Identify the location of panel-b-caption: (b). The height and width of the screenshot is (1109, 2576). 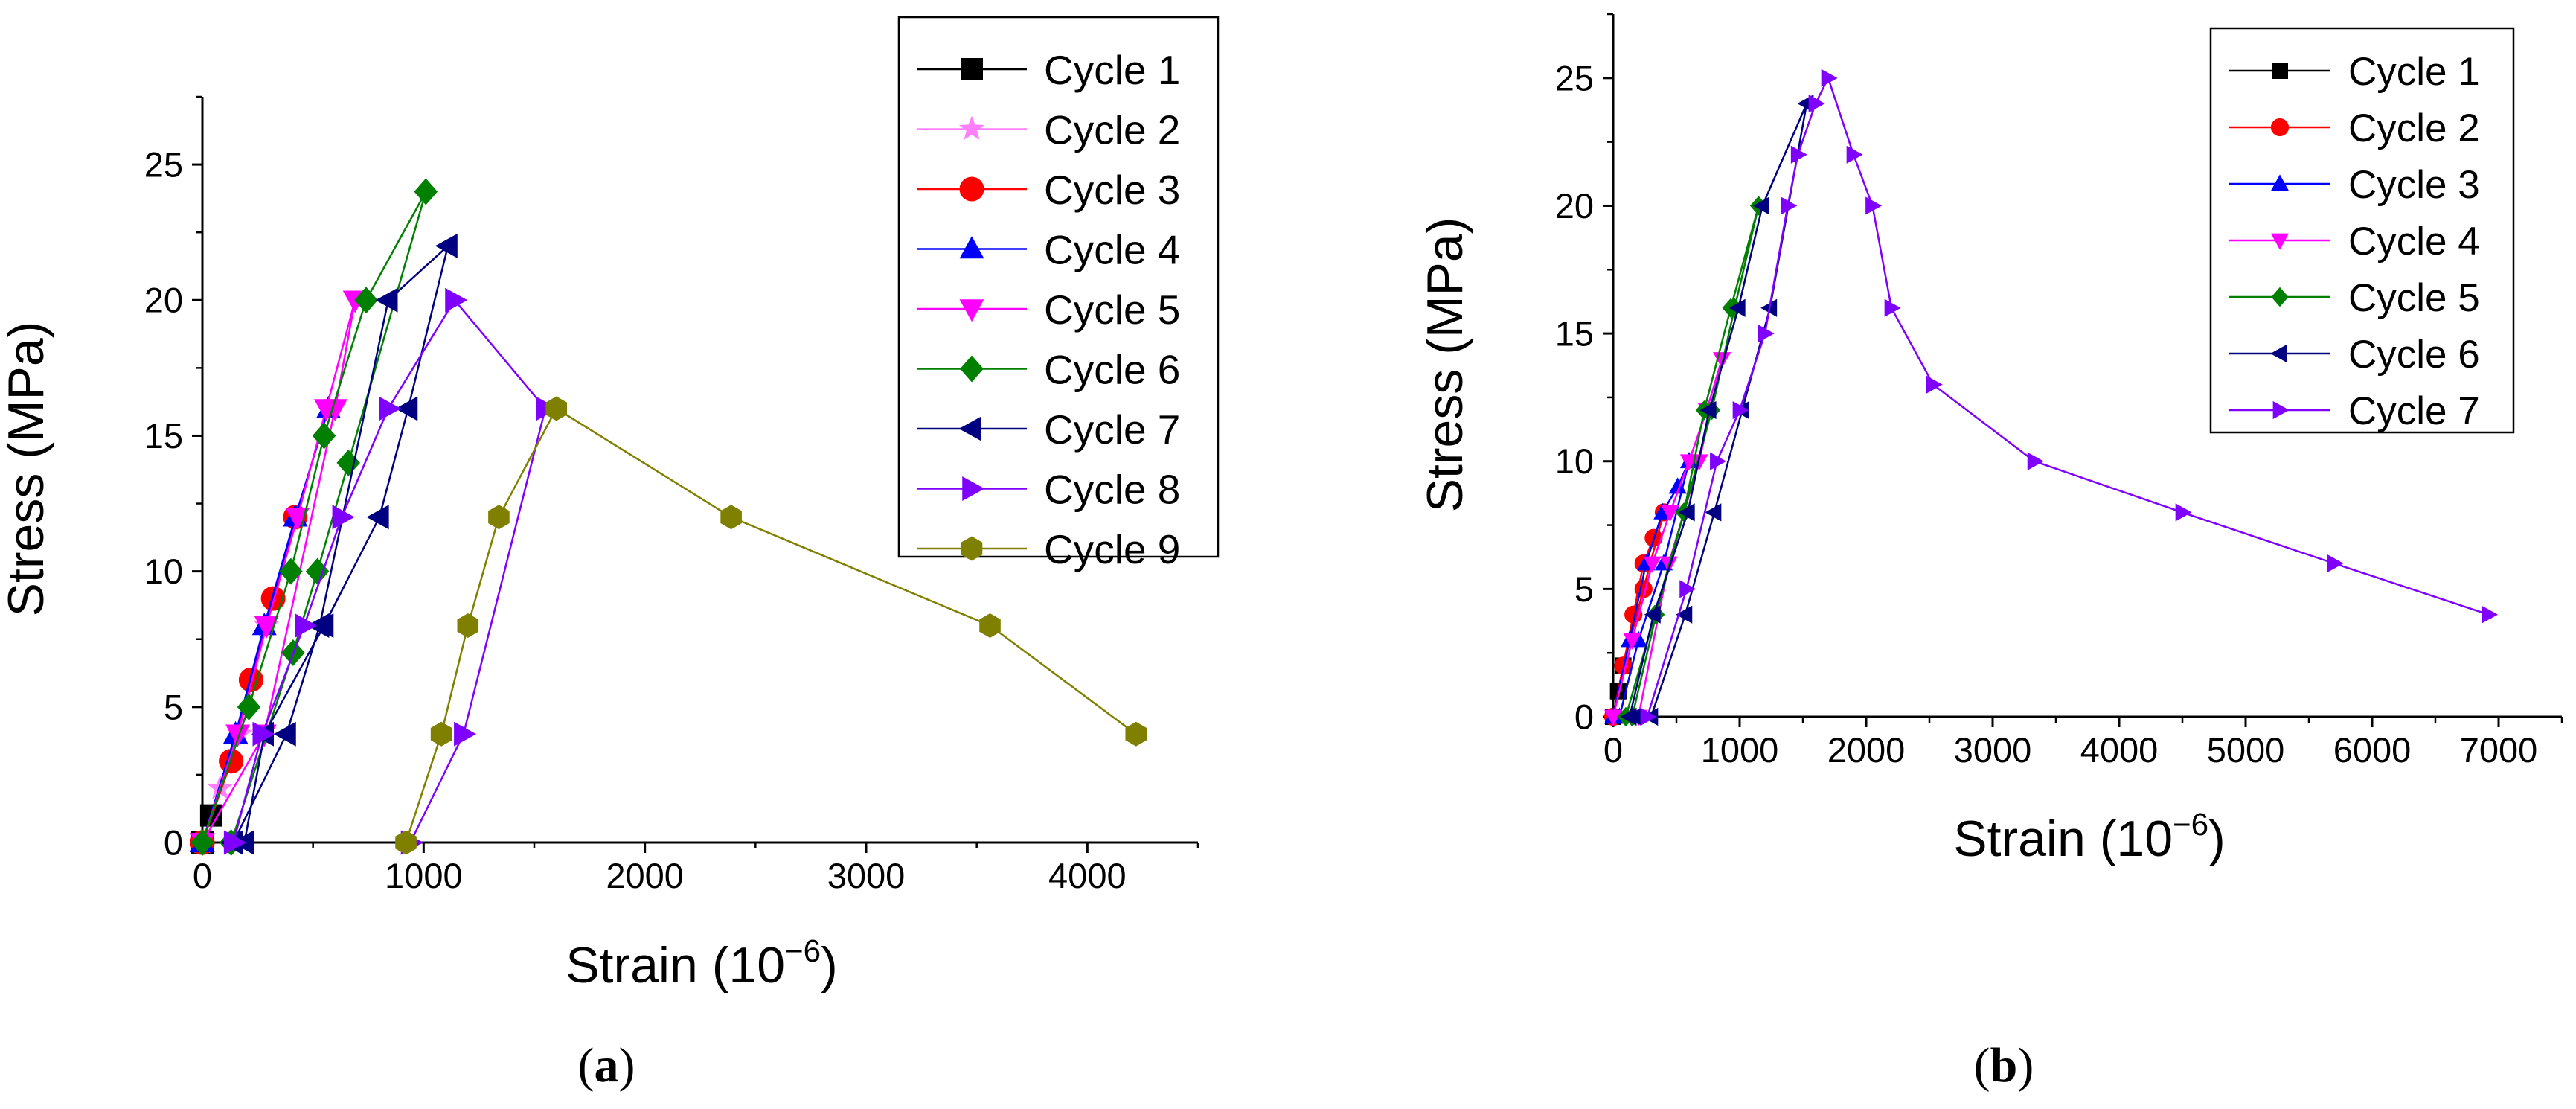
(2004, 1065).